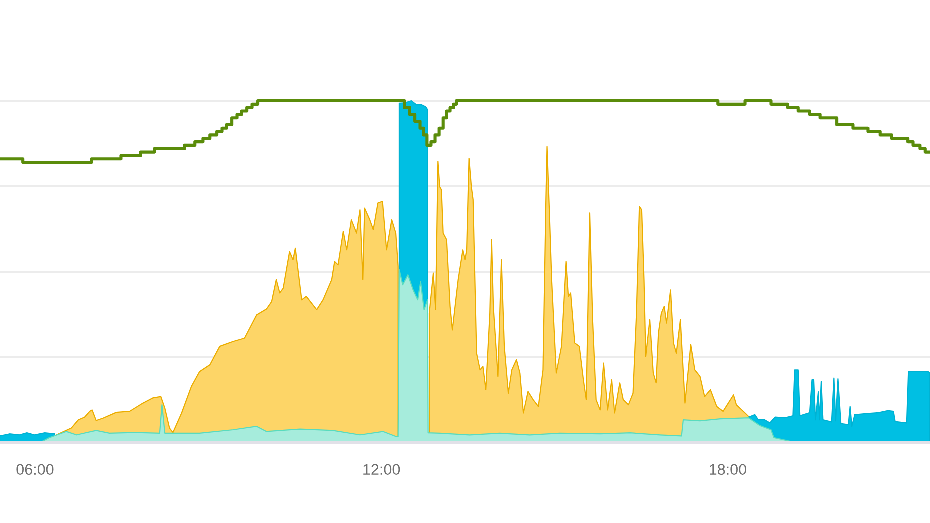 The image size is (930, 523). Describe the element at coordinates (382, 470) in the screenshot. I see `x-tick-label: 12:00` at that location.